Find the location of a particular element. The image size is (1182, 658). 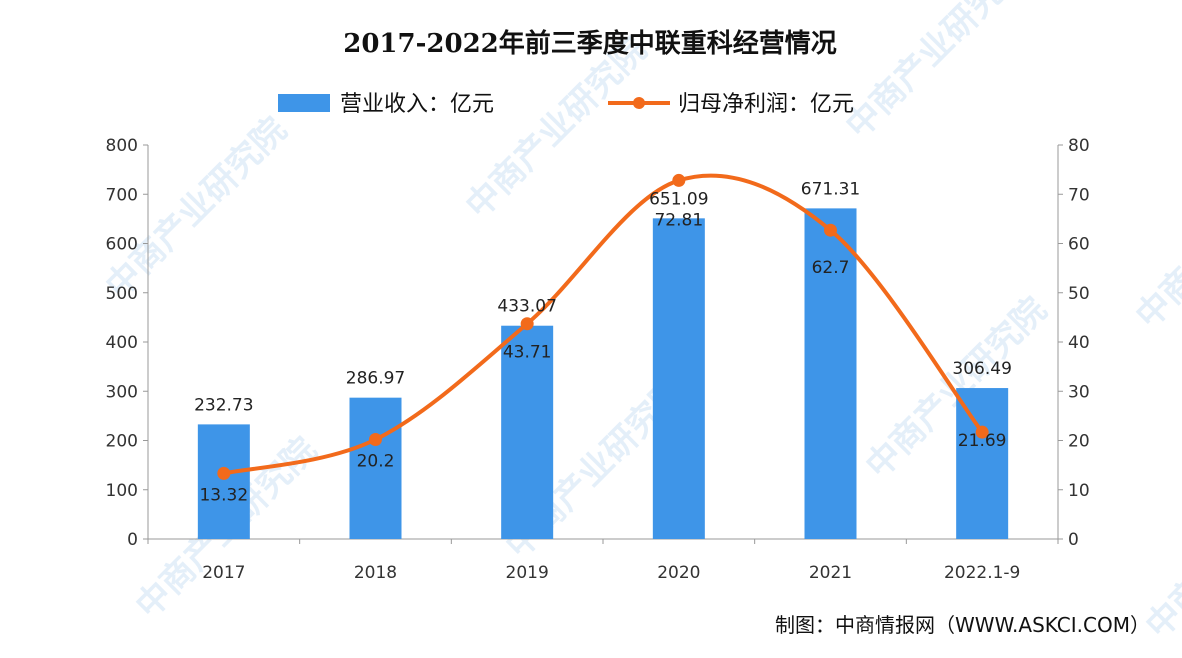

bar-data-label: 651.09 is located at coordinates (678, 199).